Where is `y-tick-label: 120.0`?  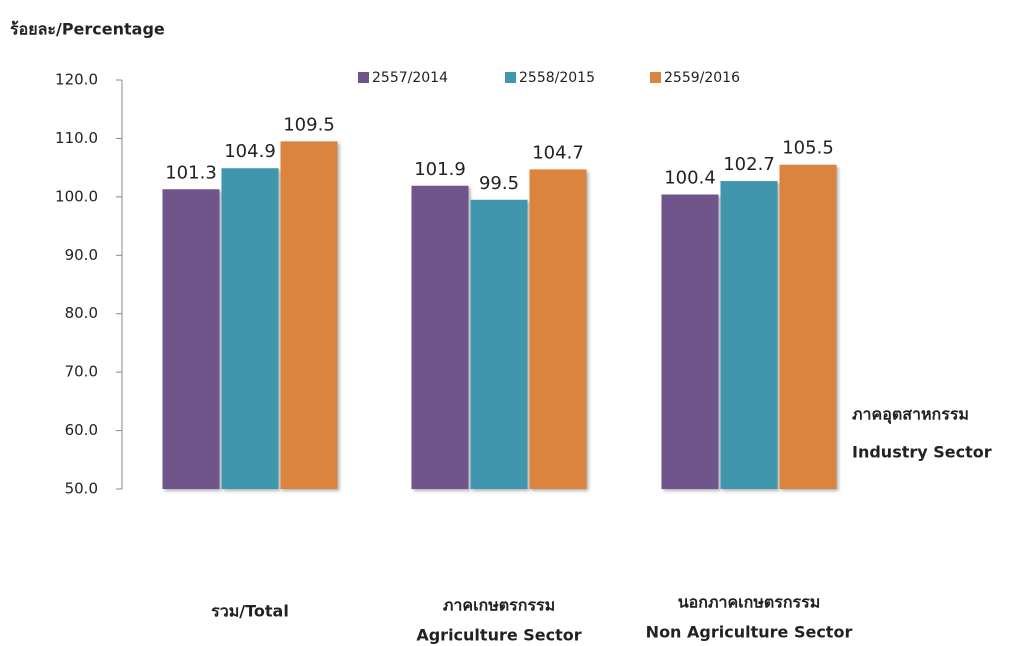 y-tick-label: 120.0 is located at coordinates (76, 80).